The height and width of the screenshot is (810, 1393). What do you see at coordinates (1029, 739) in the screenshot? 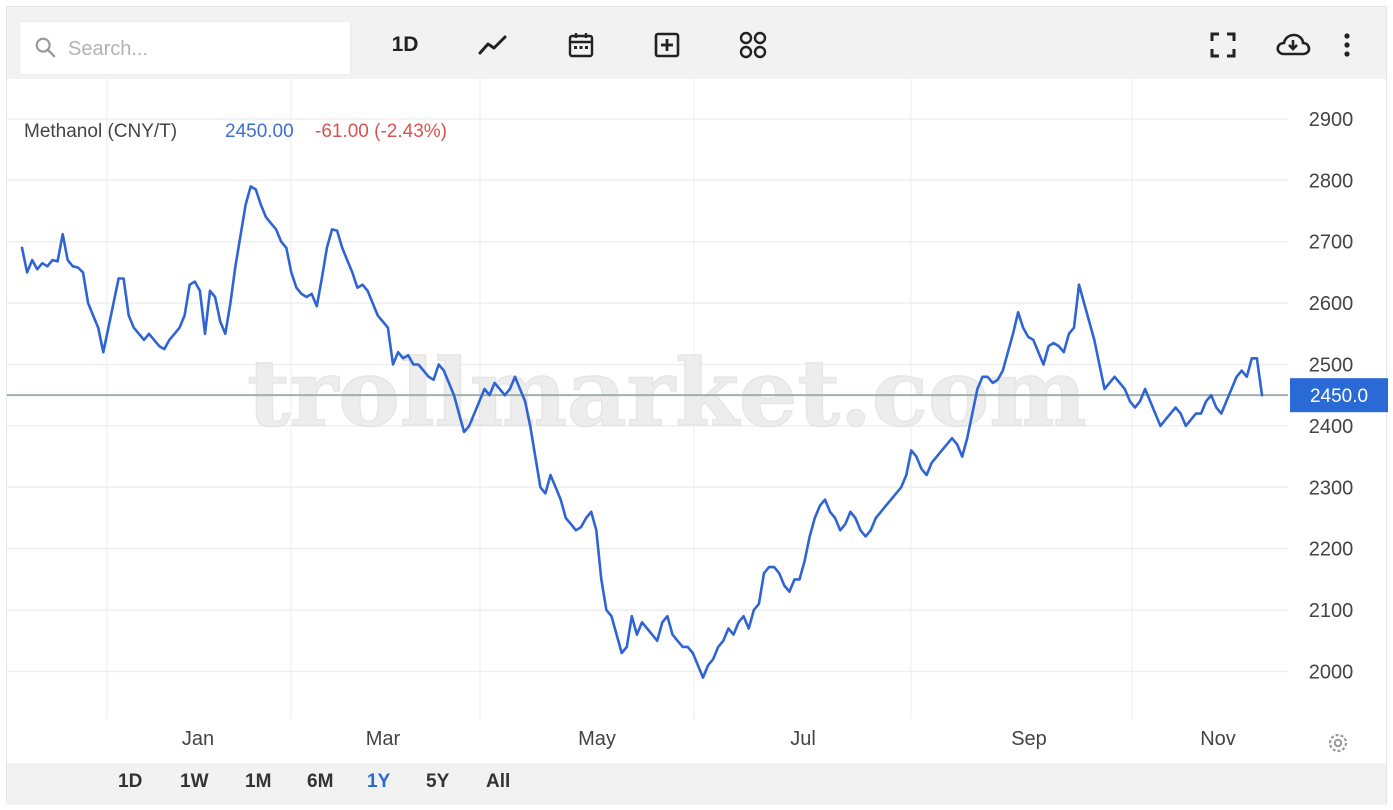
I see `x-tick-label: Sep` at bounding box center [1029, 739].